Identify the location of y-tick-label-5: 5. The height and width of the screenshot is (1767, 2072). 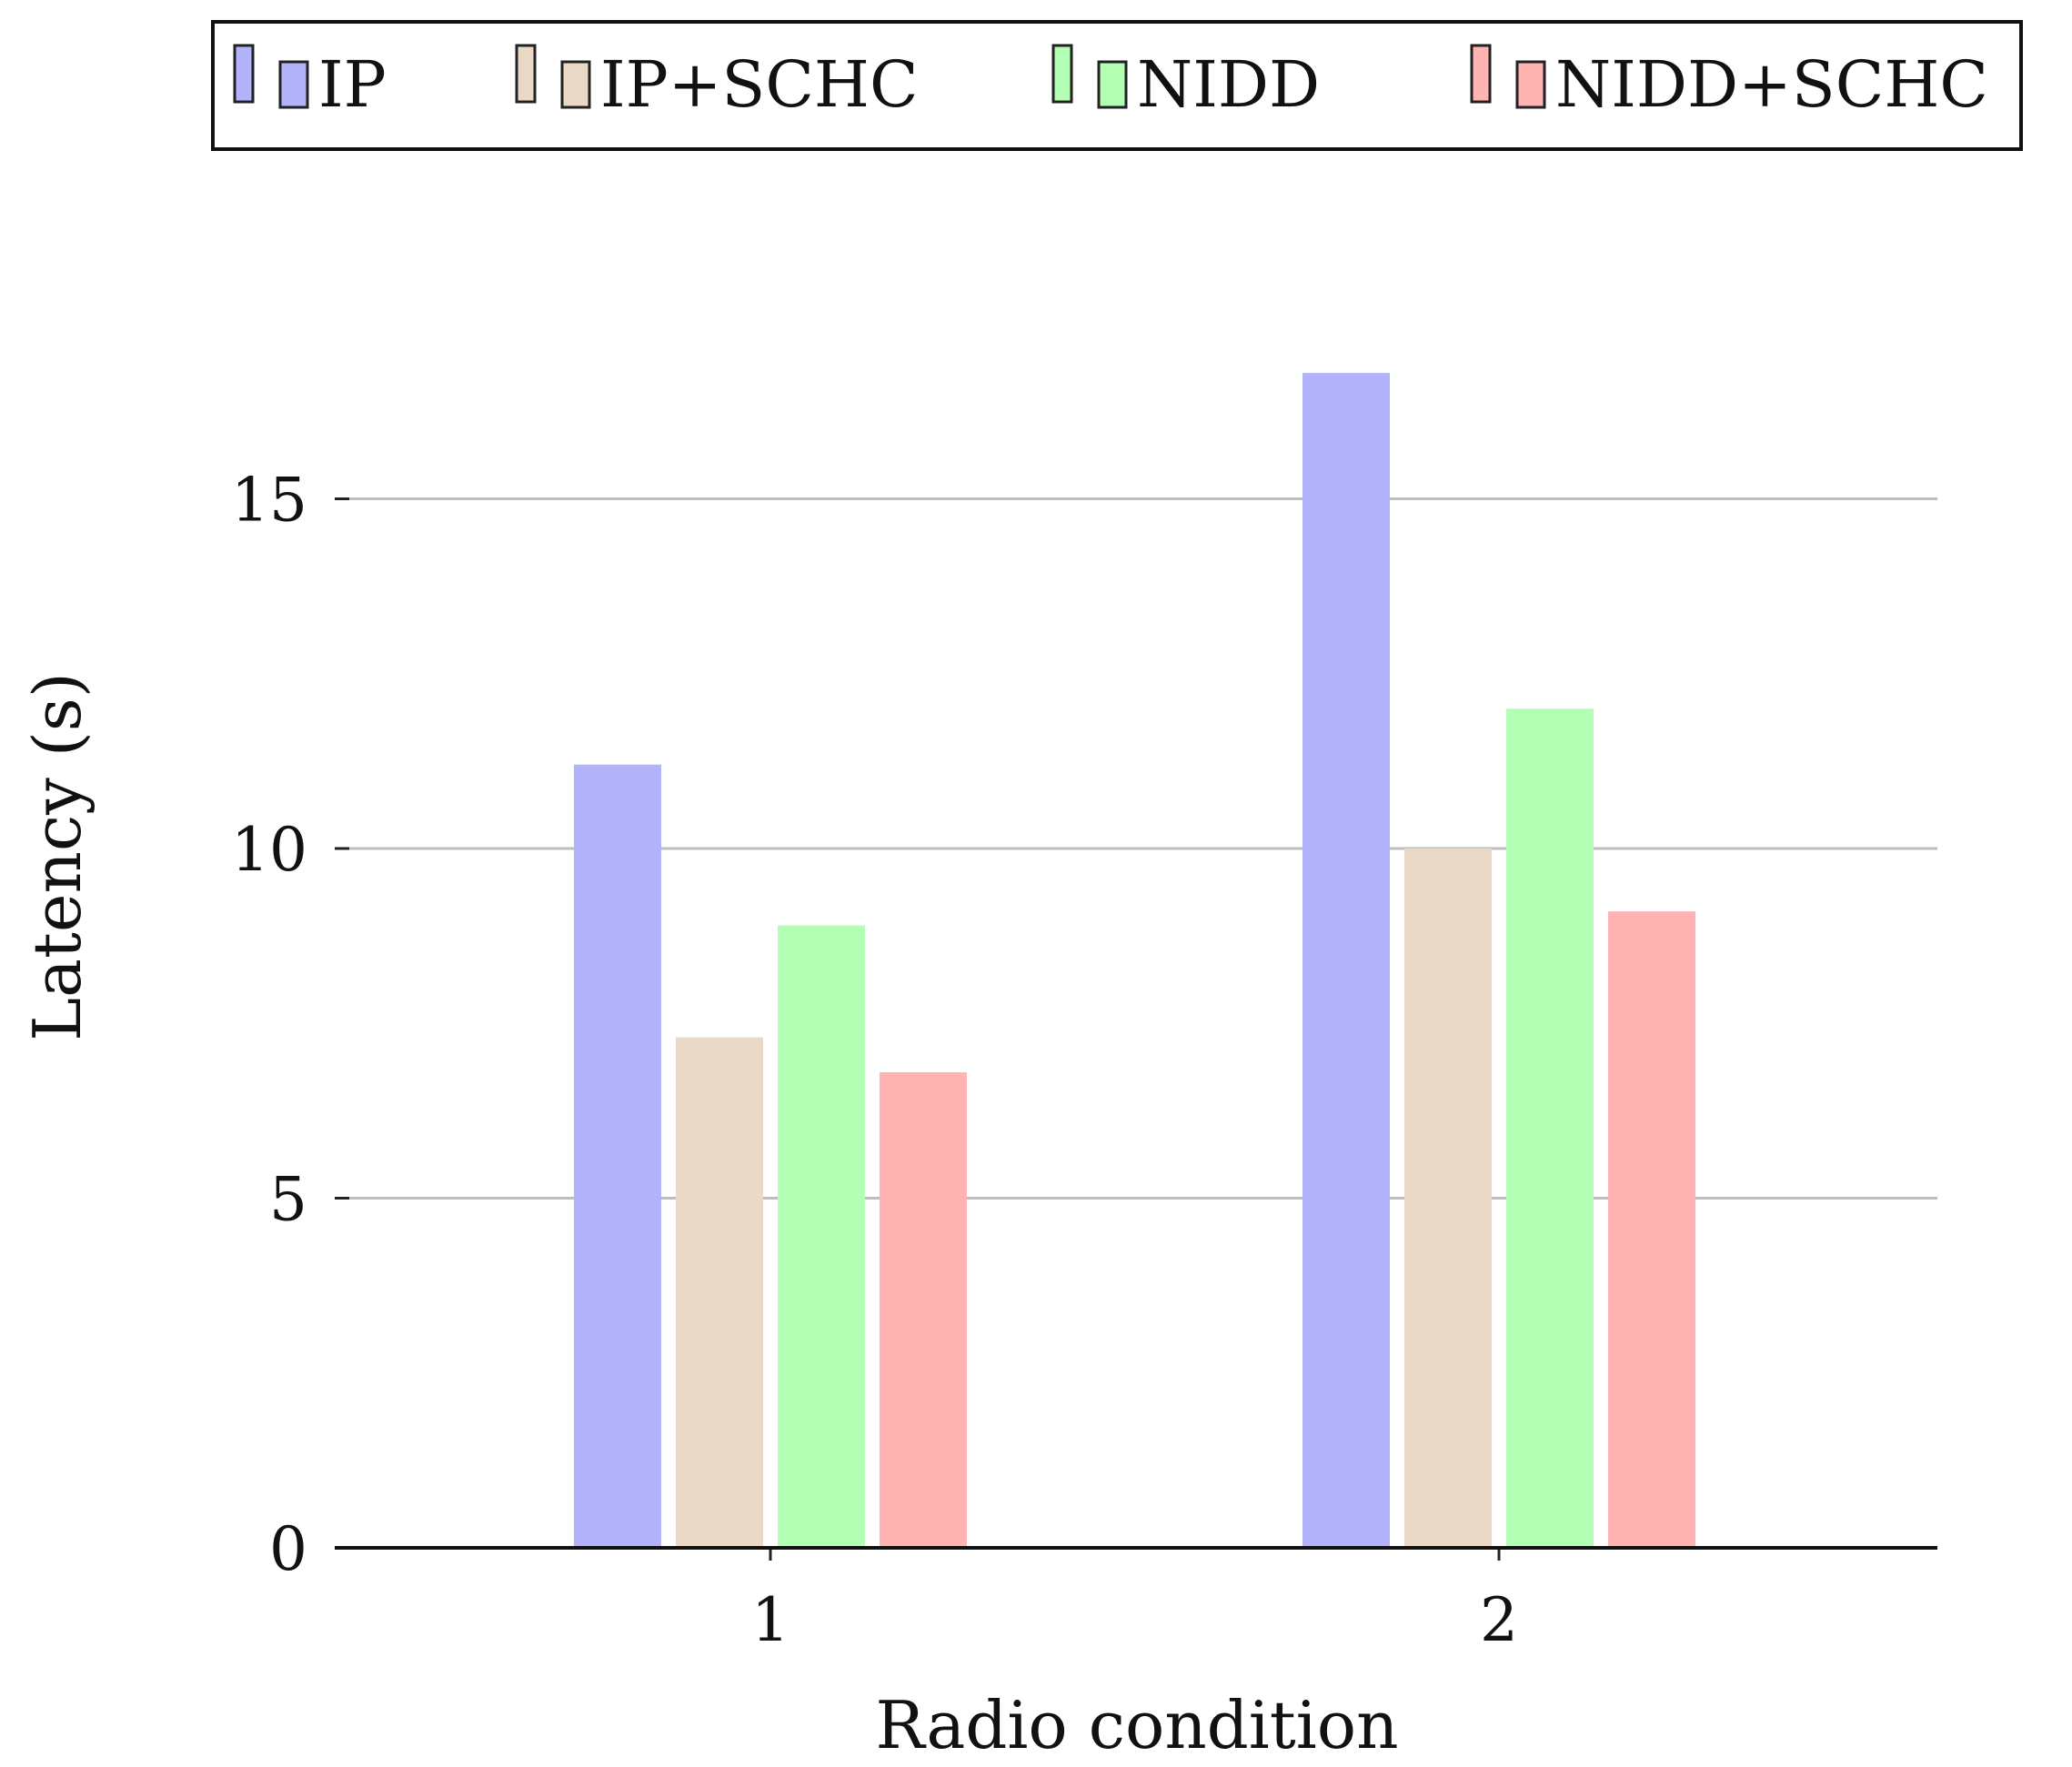
(288, 1200).